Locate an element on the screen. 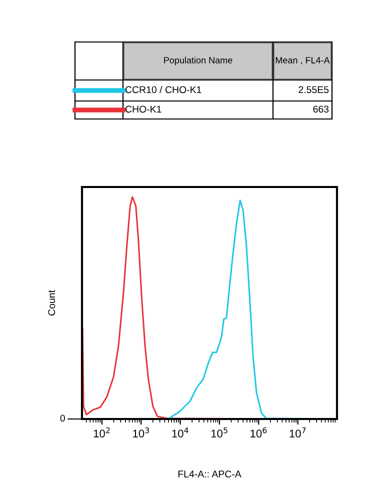 The height and width of the screenshot is (491, 375). x-tick-label: 10$^{7}$ is located at coordinates (298, 432).